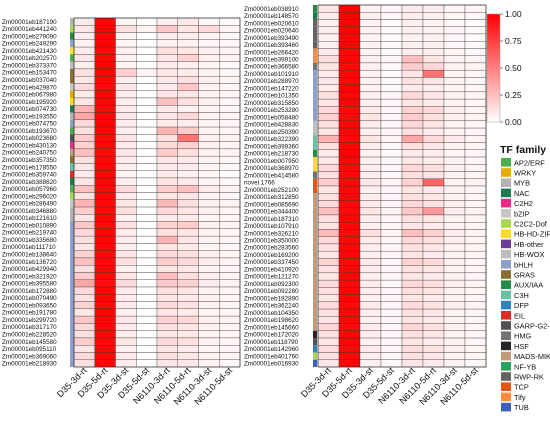 The width and height of the screenshot is (550, 424). Describe the element at coordinates (29, 145) in the screenshot. I see `row-label: Zm00001eb430130` at that location.